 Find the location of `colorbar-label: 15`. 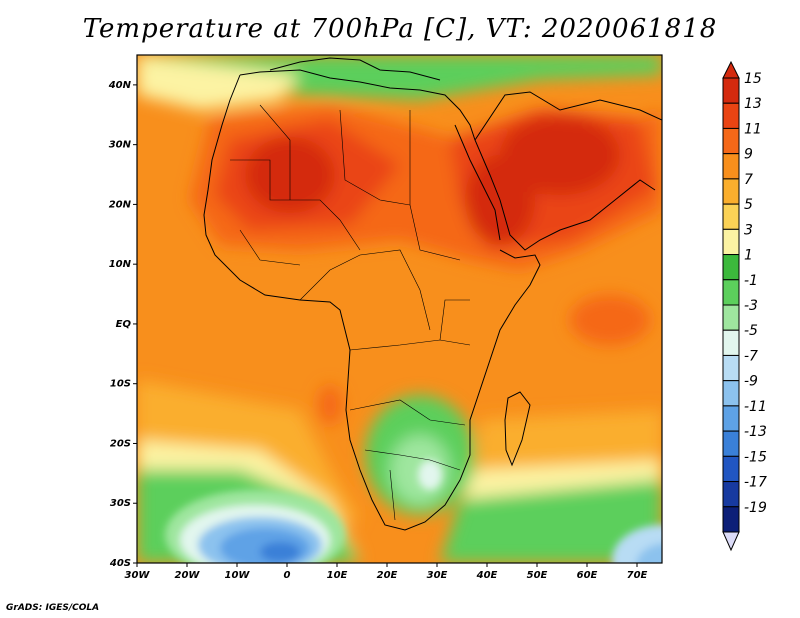

colorbar-label: 15 is located at coordinates (753, 79).